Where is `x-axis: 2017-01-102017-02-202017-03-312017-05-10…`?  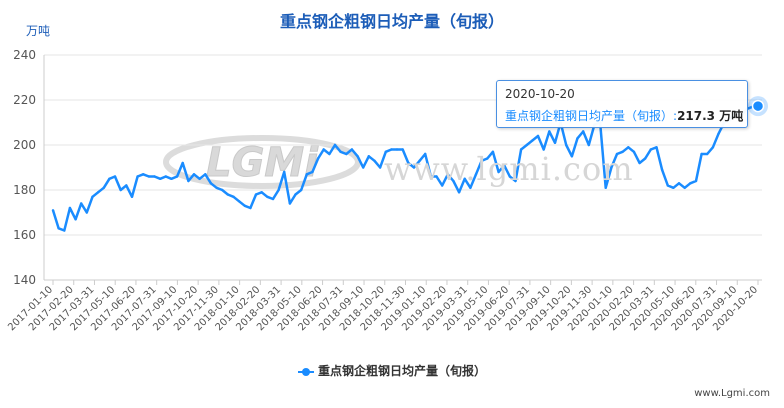 x-axis: 2017-01-102017-02-202017-03-312017-05-10… is located at coordinates (384, 306).